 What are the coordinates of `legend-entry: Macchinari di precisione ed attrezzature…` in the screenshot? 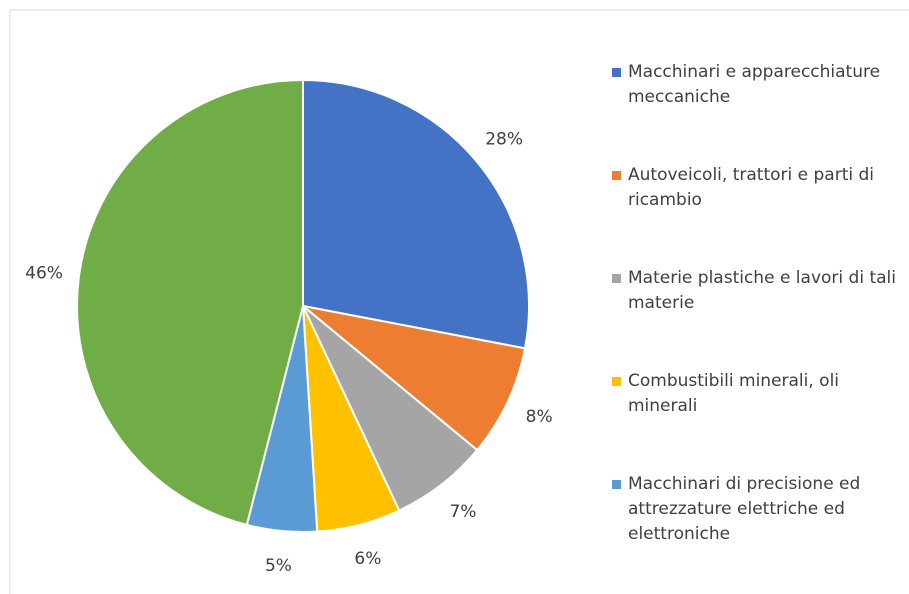 It's located at (754, 523).